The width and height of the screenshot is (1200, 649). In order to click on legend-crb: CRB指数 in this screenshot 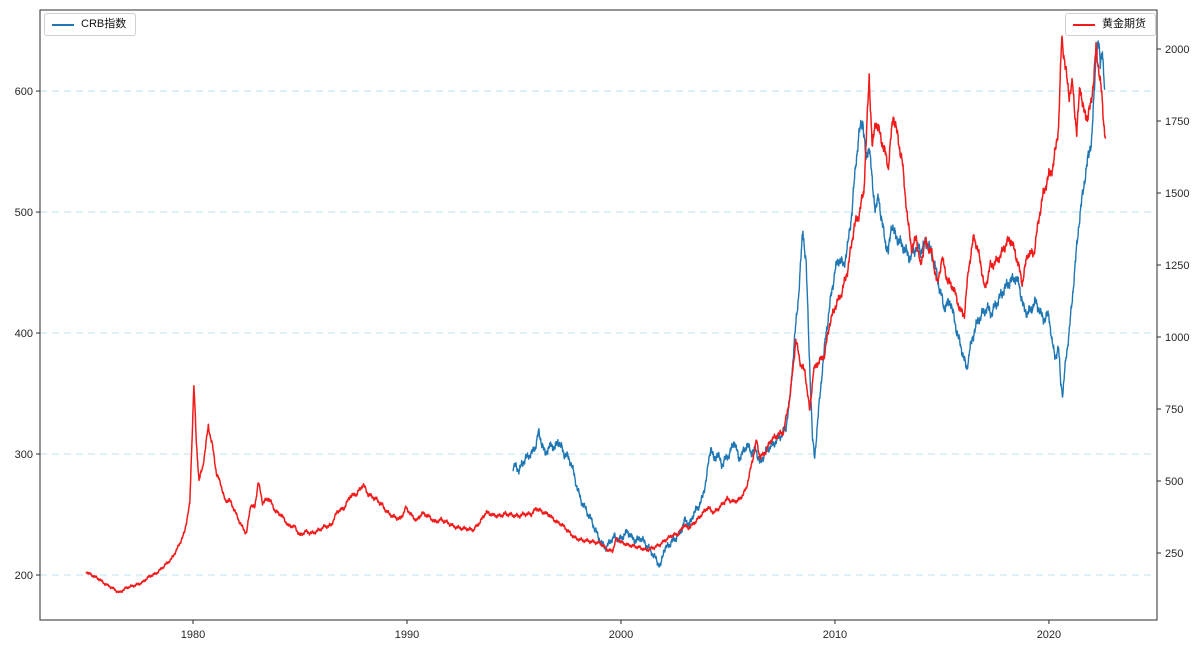, I will do `click(90, 24)`.